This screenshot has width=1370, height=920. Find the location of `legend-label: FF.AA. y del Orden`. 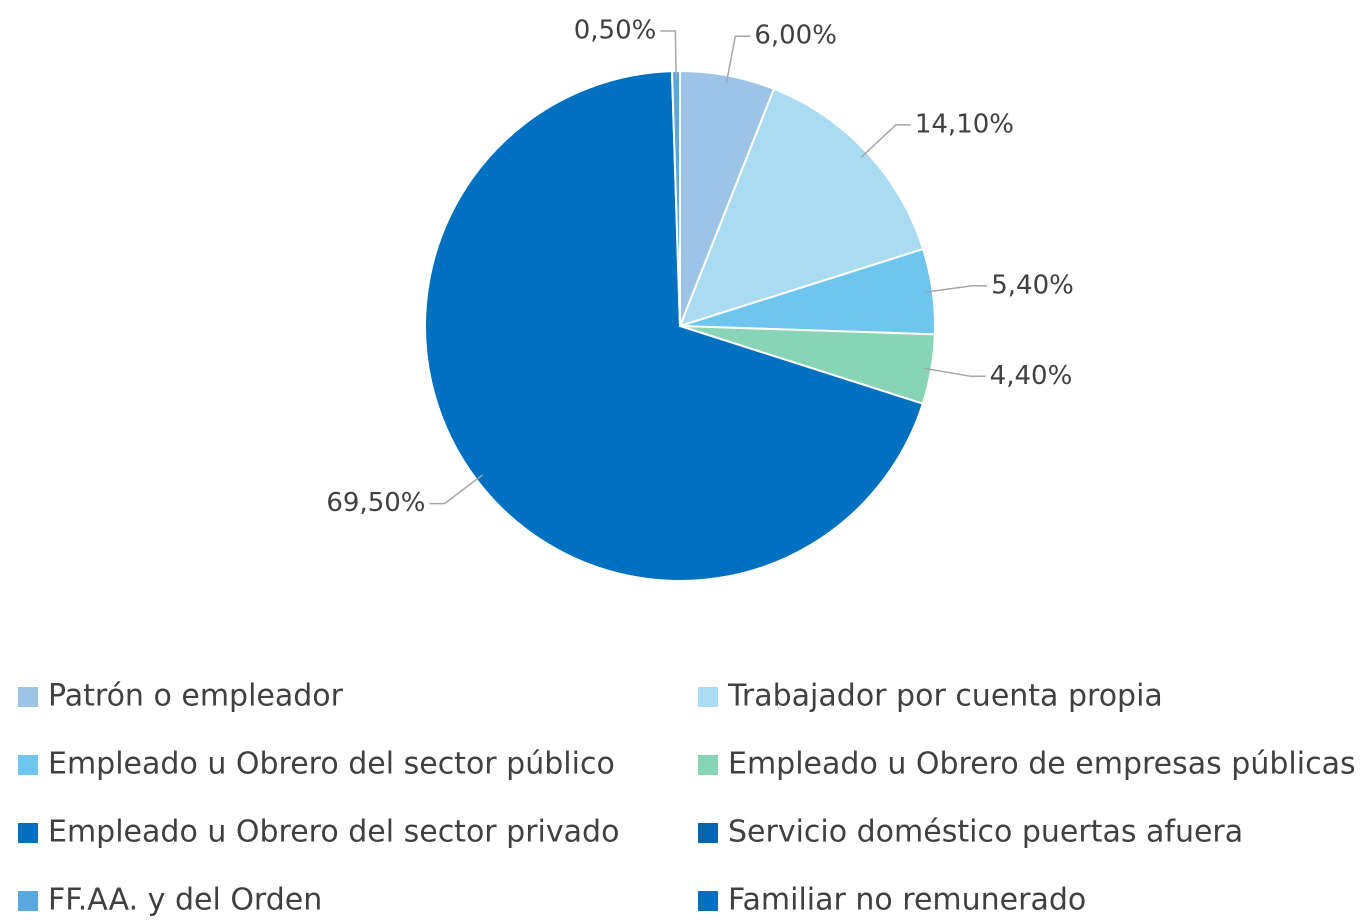

legend-label: FF.AA. y del Orden is located at coordinates (185, 900).